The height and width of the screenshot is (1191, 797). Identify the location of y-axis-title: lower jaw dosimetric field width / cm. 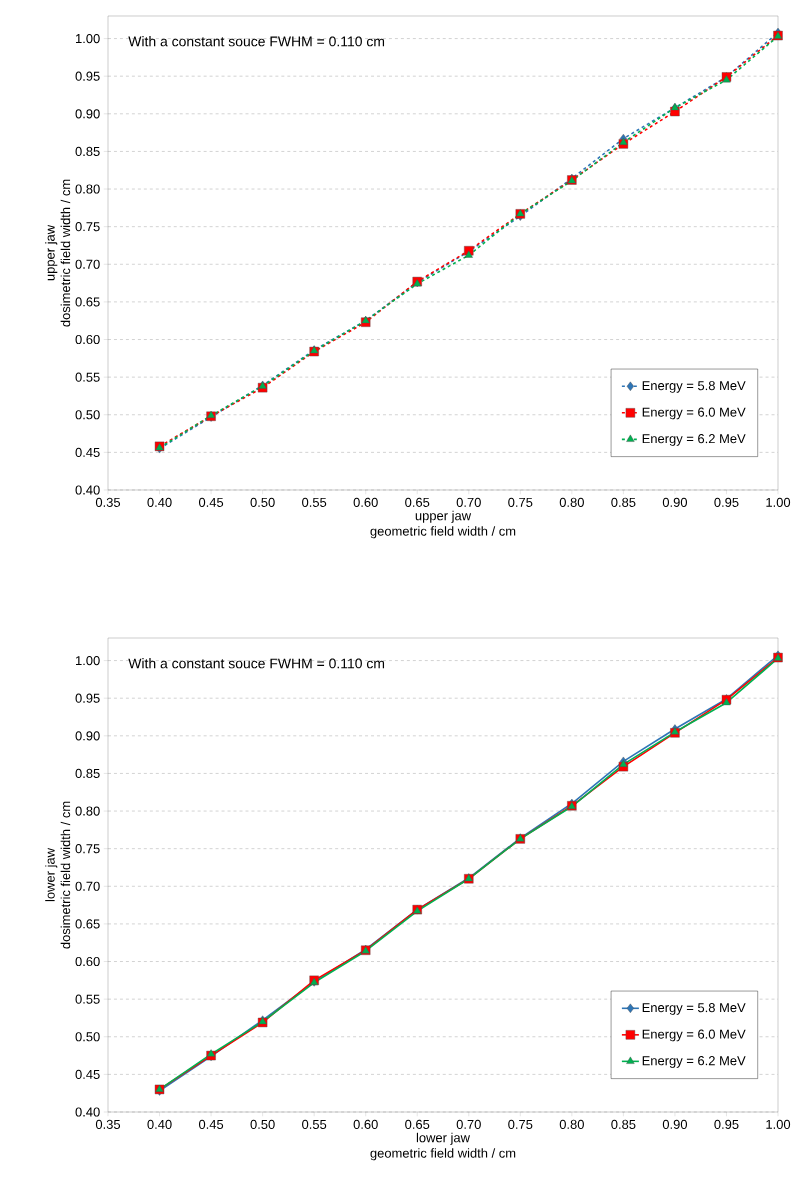
(58, 875).